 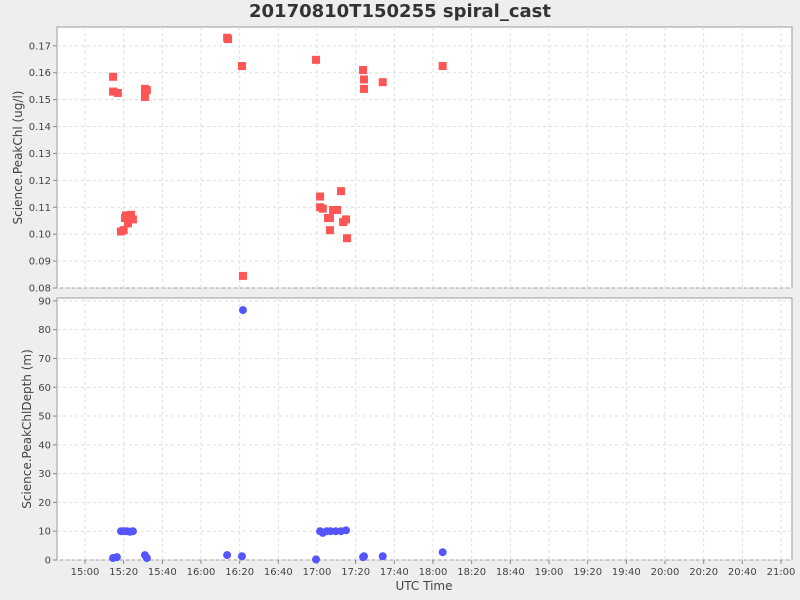 I want to click on chart-title: 20170810T150255 spiral_cast, so click(x=400, y=11).